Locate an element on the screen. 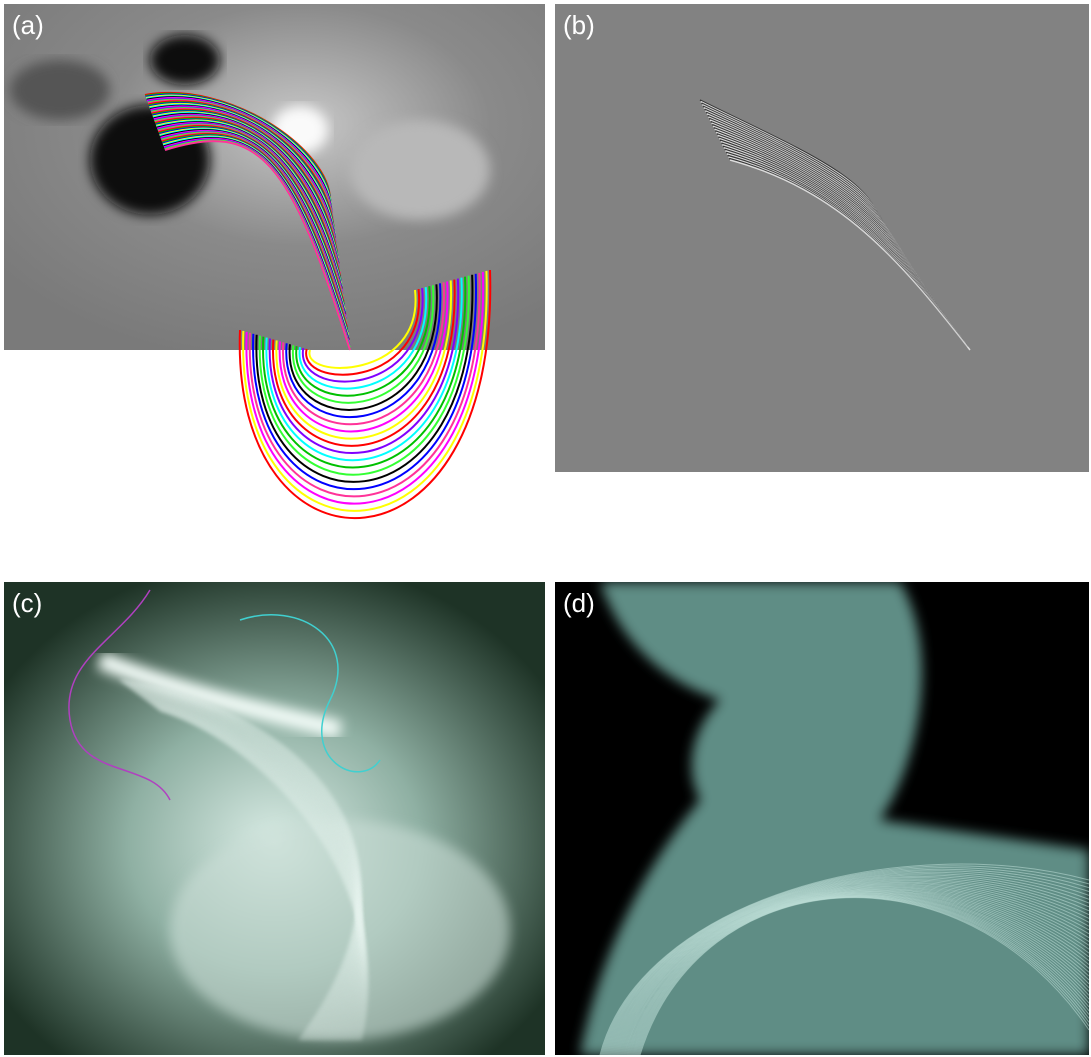 The height and width of the screenshot is (1057, 1091). panel-label: (c) is located at coordinates (27, 603).